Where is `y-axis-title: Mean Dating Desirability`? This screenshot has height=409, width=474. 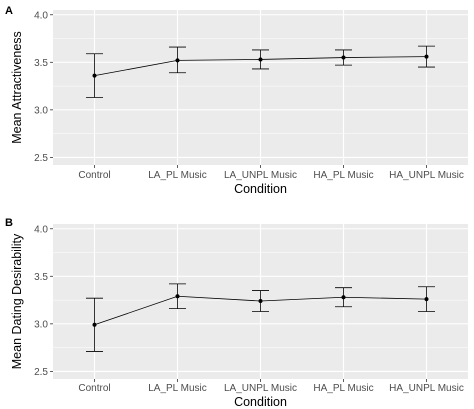
y-axis-title: Mean Dating Desirability is located at coordinates (17, 301).